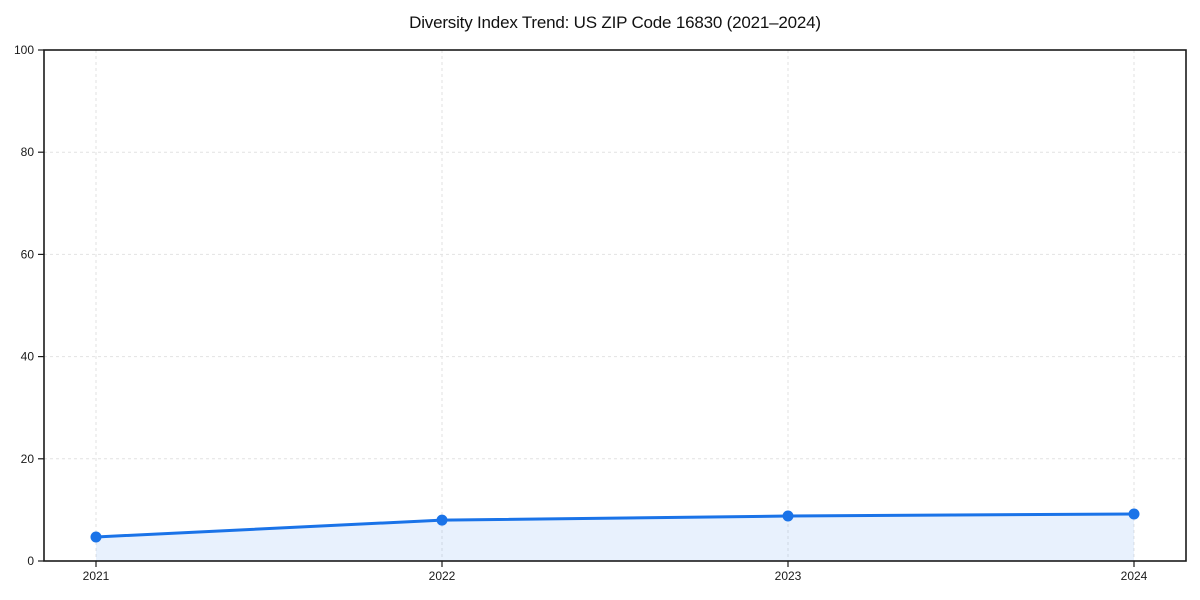  What do you see at coordinates (24, 50) in the screenshot?
I see `y-tick-label: 100` at bounding box center [24, 50].